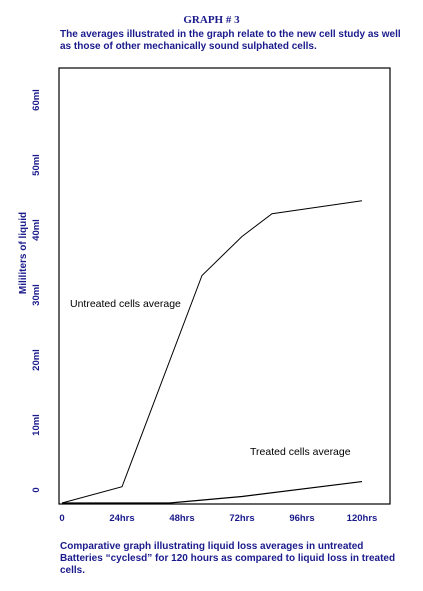 The height and width of the screenshot is (591, 423). What do you see at coordinates (36, 100) in the screenshot?
I see `y-tick-label: 60ml` at bounding box center [36, 100].